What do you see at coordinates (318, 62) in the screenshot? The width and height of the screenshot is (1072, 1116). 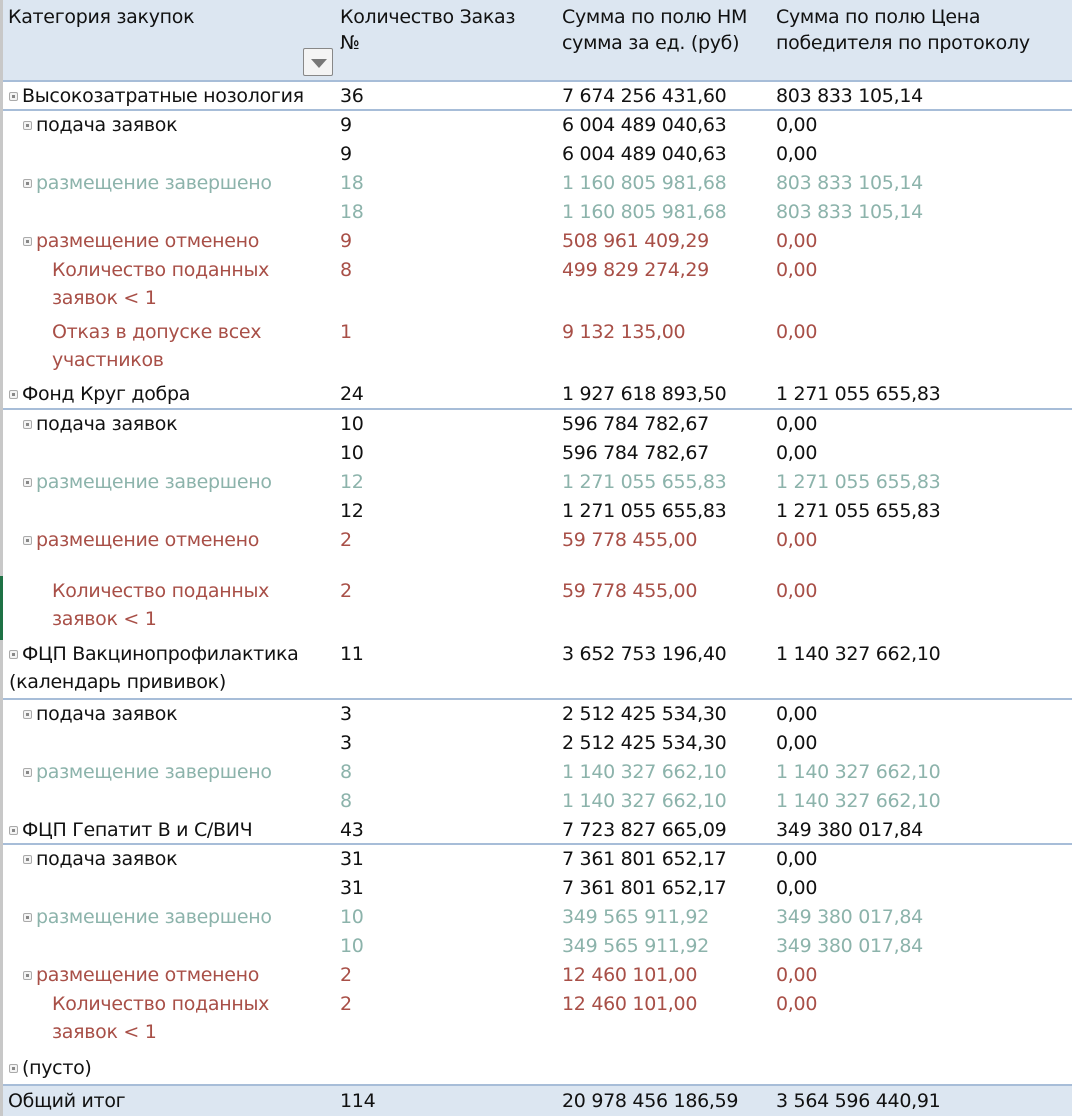 I see `dropdown-filter-icon` at bounding box center [318, 62].